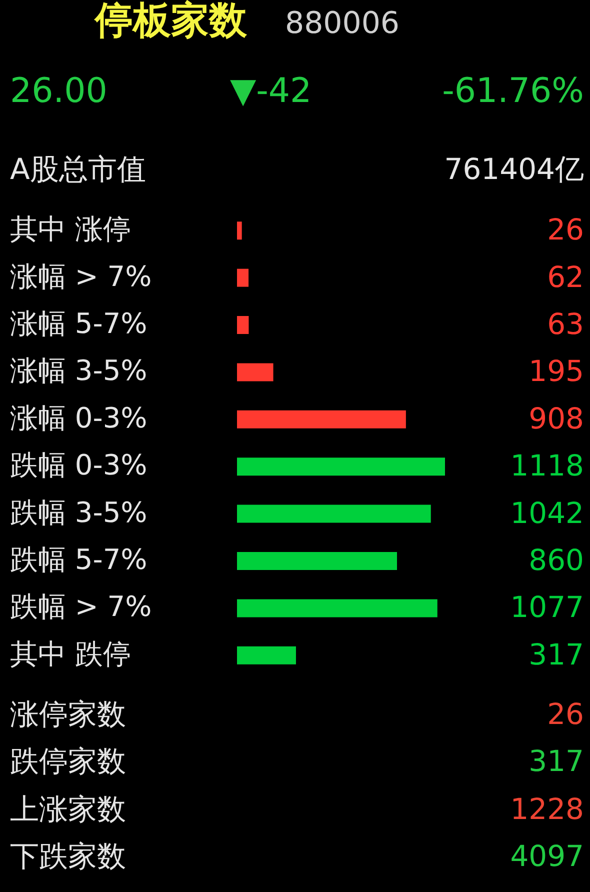 This screenshot has height=892, width=590. What do you see at coordinates (565, 324) in the screenshot?
I see `data-label: 63` at bounding box center [565, 324].